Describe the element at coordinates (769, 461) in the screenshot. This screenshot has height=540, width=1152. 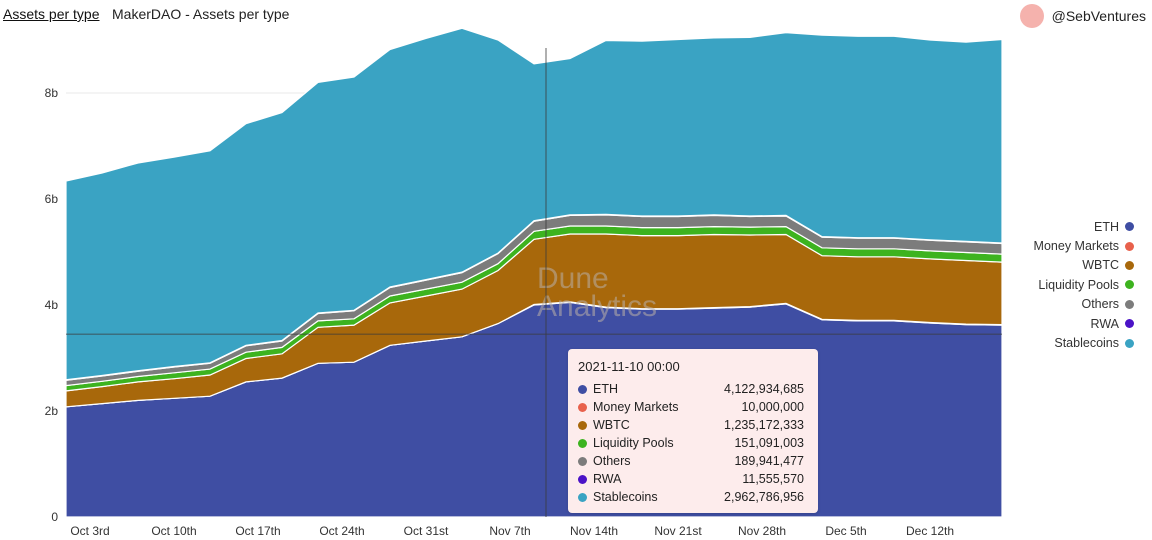
I see `tooltip-series-value: 189,941,477` at that location.